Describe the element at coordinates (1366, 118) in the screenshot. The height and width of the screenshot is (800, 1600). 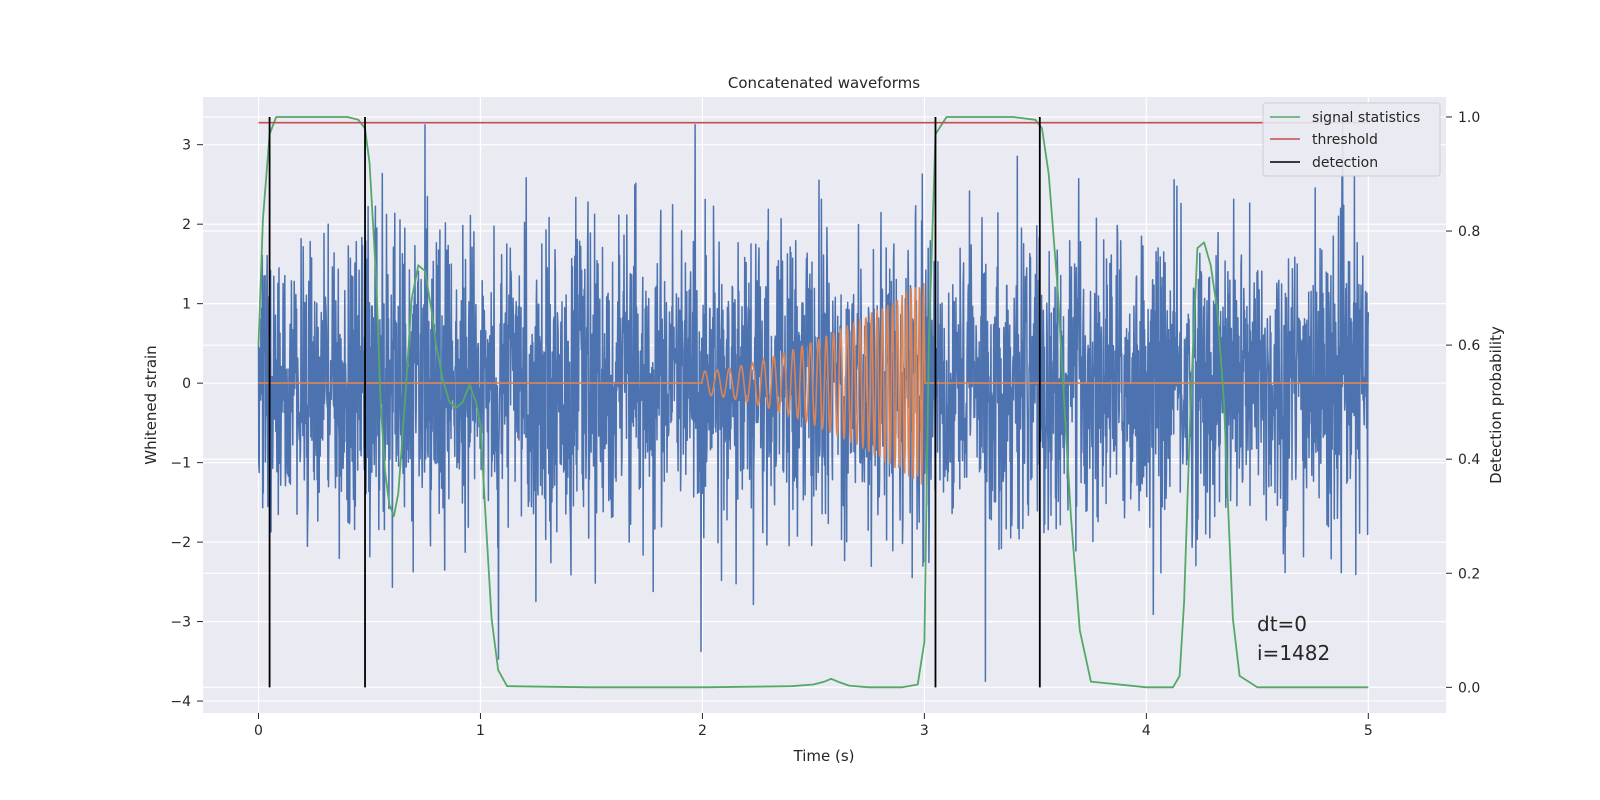
I see `legend-label-signal-statistics: signal statistics` at that location.